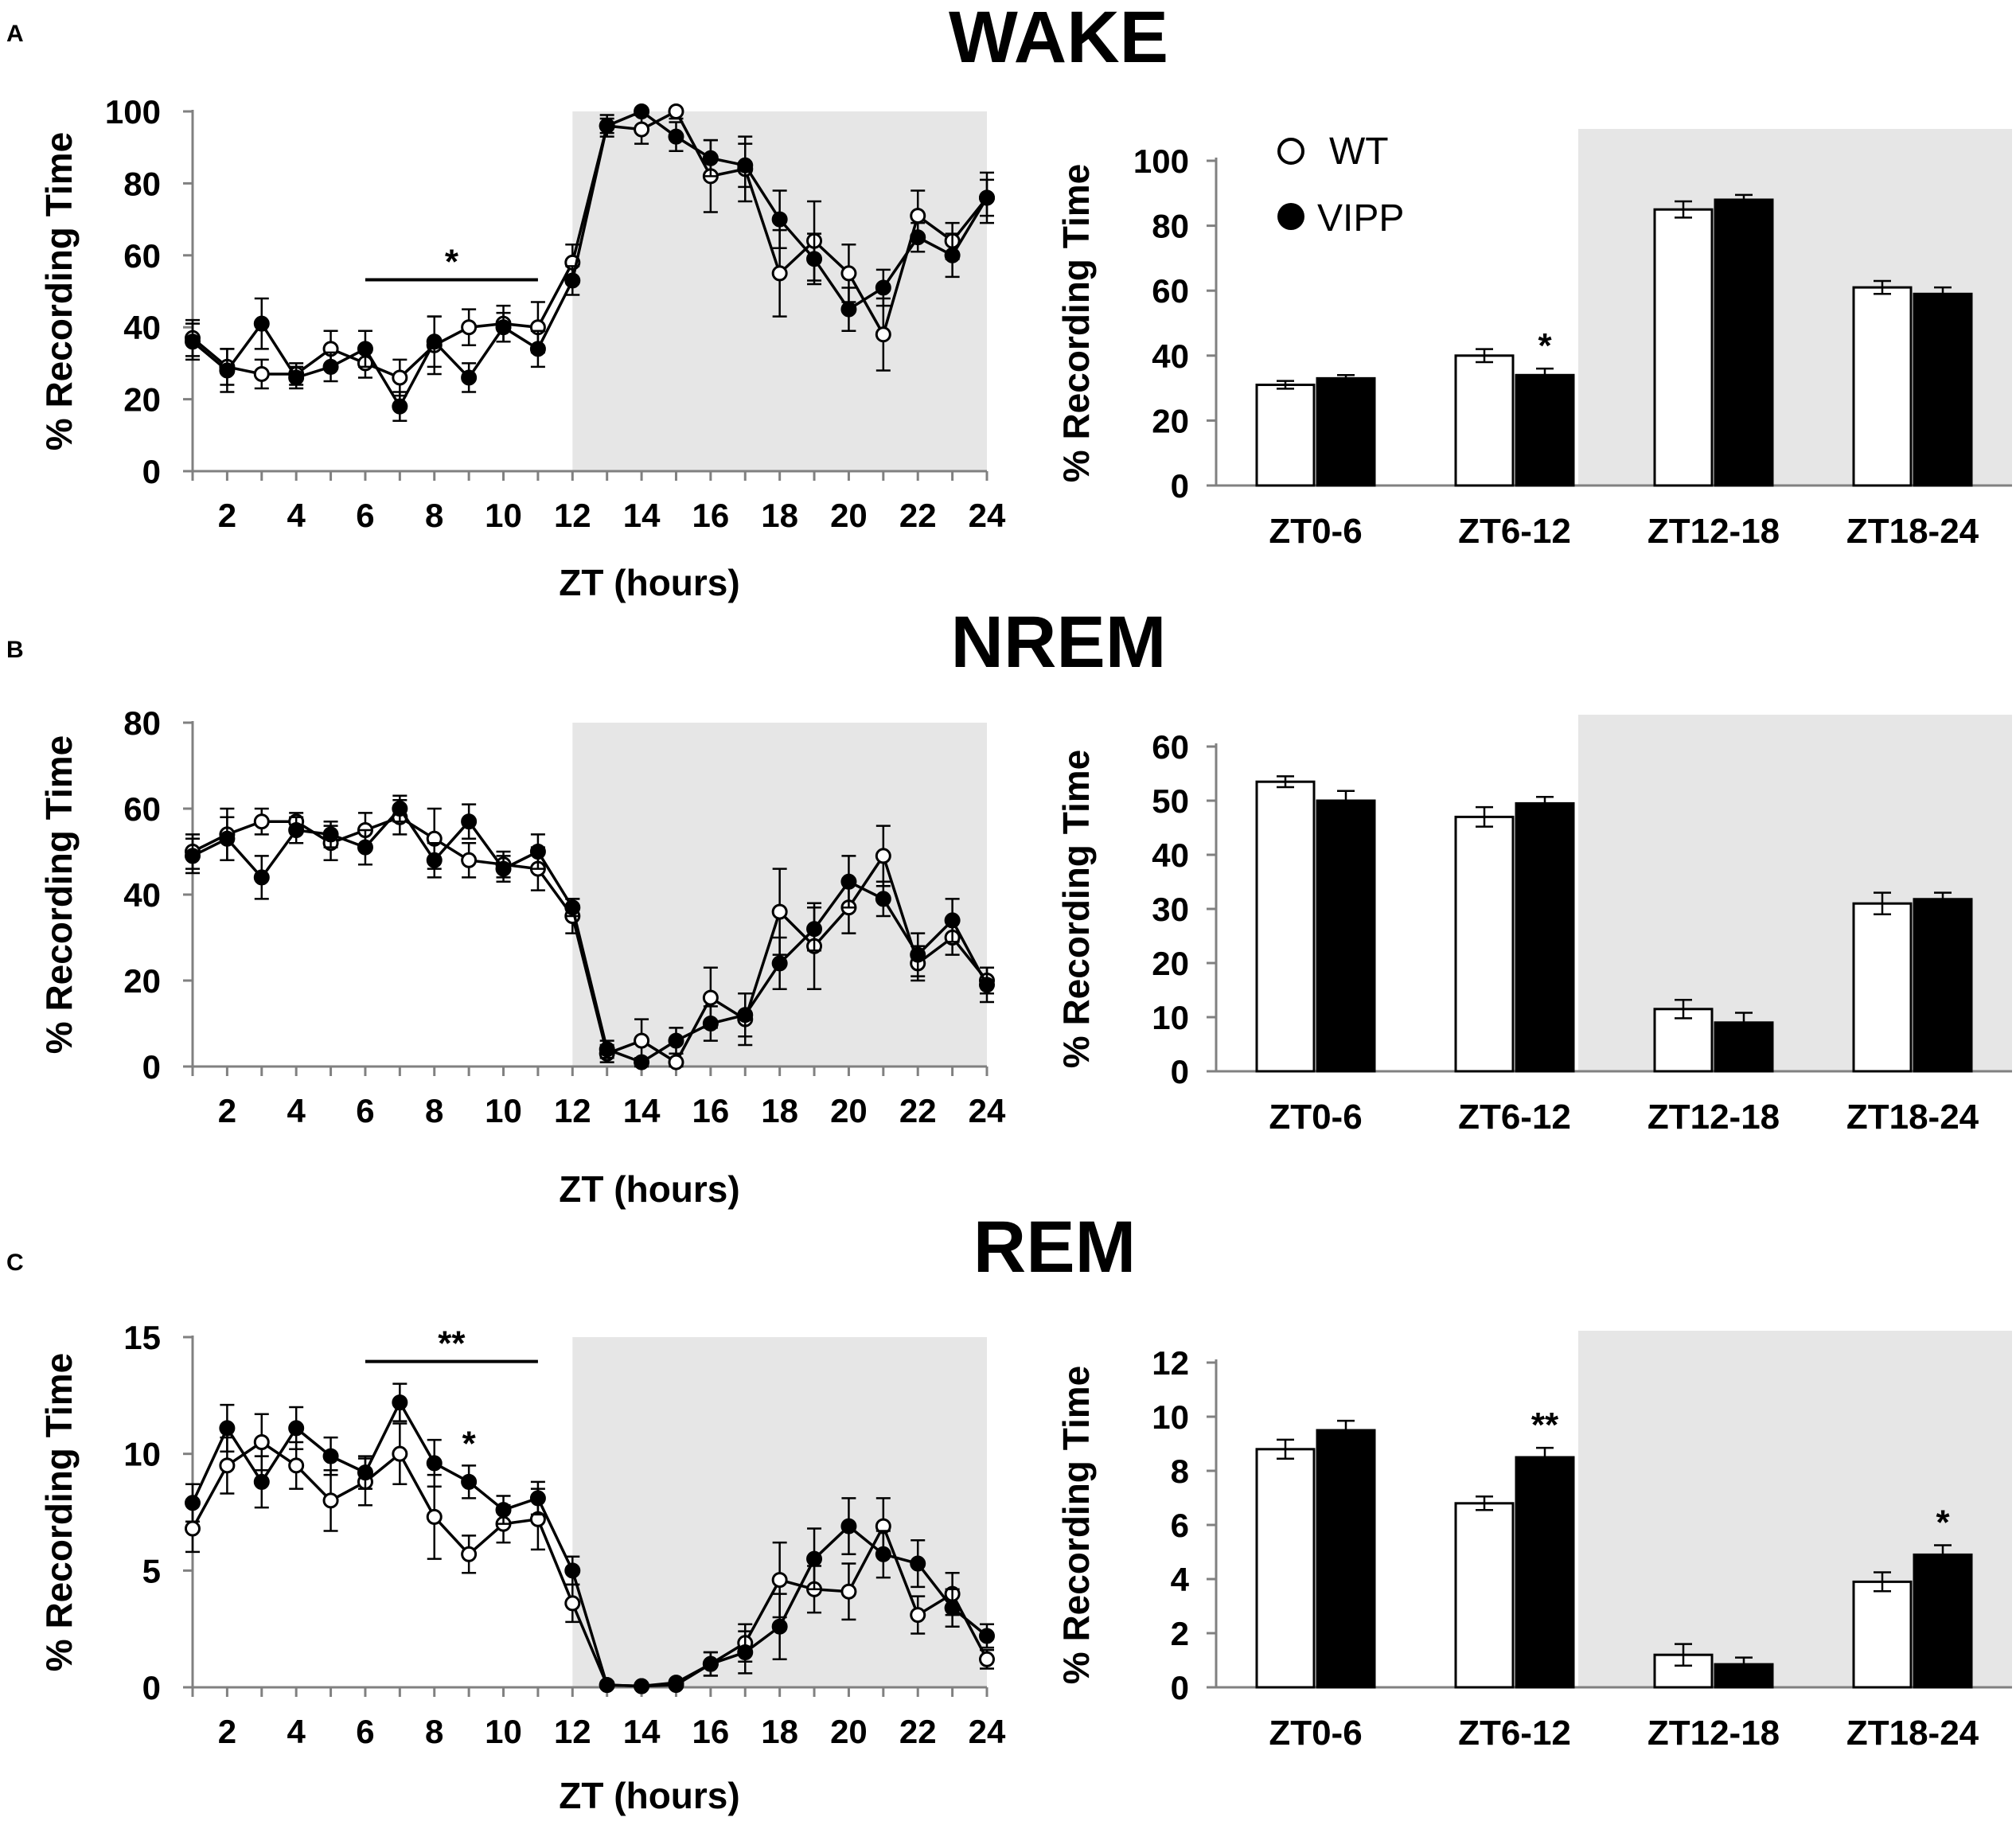 Image resolution: width=2016 pixels, height=1825 pixels. I want to click on y-tick-label: 10, so click(142, 1454).